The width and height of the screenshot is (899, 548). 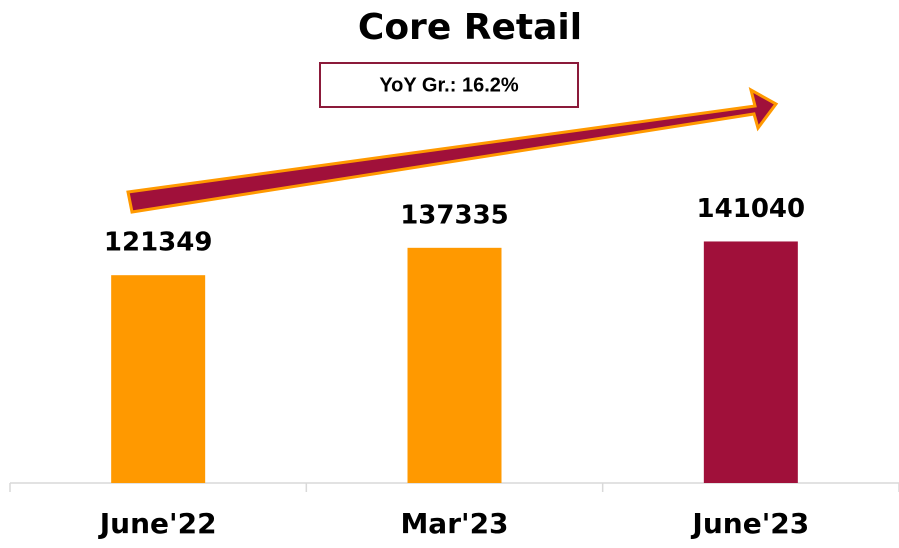 What do you see at coordinates (157, 523) in the screenshot?
I see `x-tick-label: June'22` at bounding box center [157, 523].